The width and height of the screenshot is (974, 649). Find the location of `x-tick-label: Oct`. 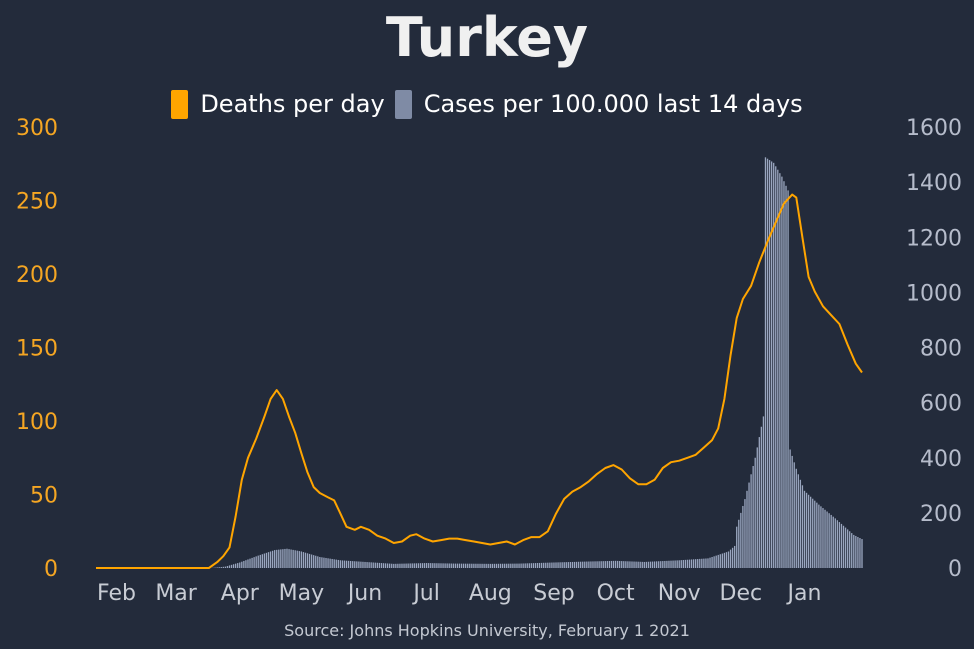

x-tick-label: Oct is located at coordinates (616, 593).